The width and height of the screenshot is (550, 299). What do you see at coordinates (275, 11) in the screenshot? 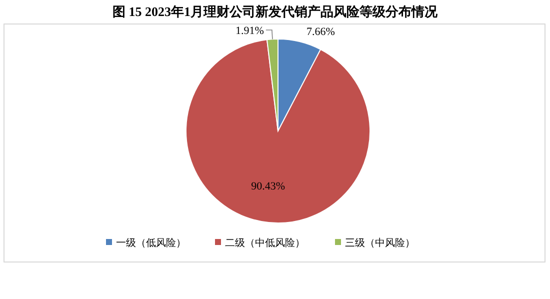
I see `chart-title: 图 15 2023年1月理财公司新发代销产品风险等级分布情况` at bounding box center [275, 11].